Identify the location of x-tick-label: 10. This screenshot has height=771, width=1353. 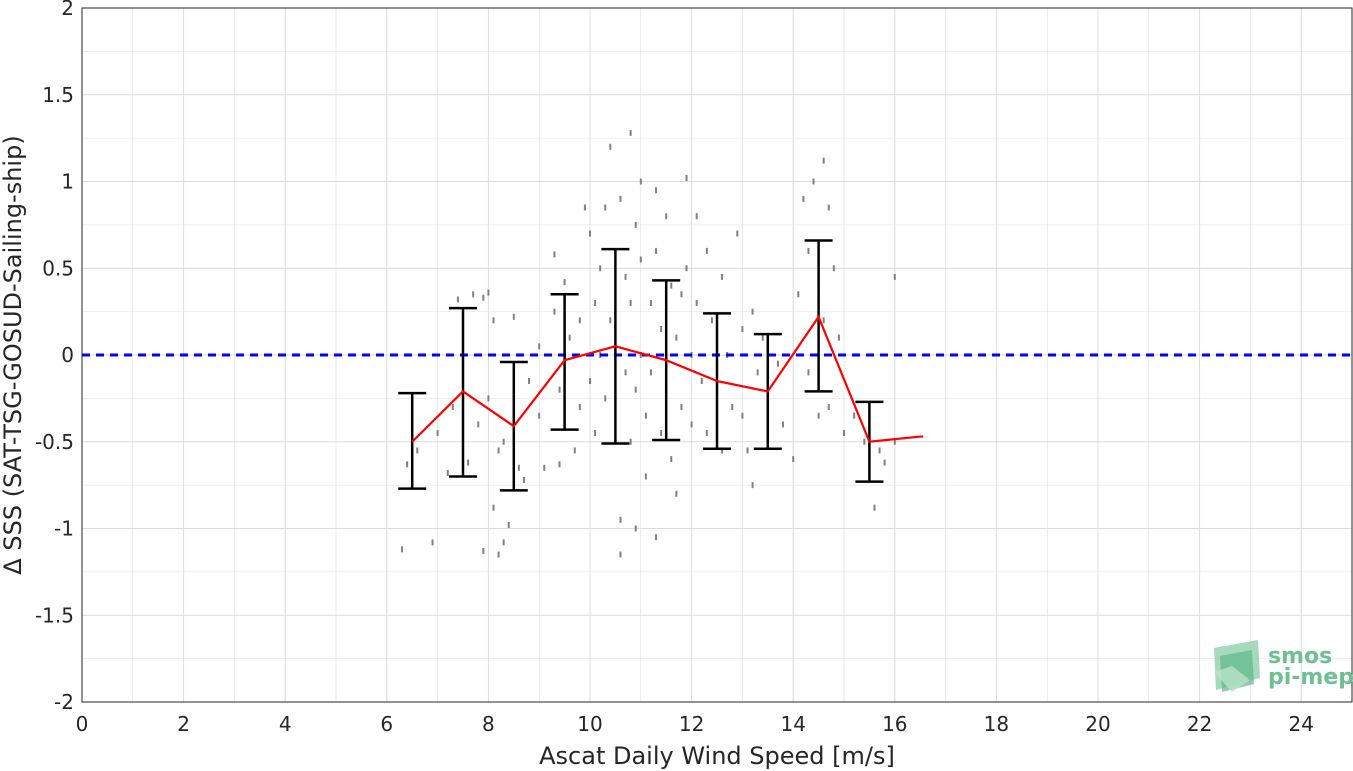
(589, 724).